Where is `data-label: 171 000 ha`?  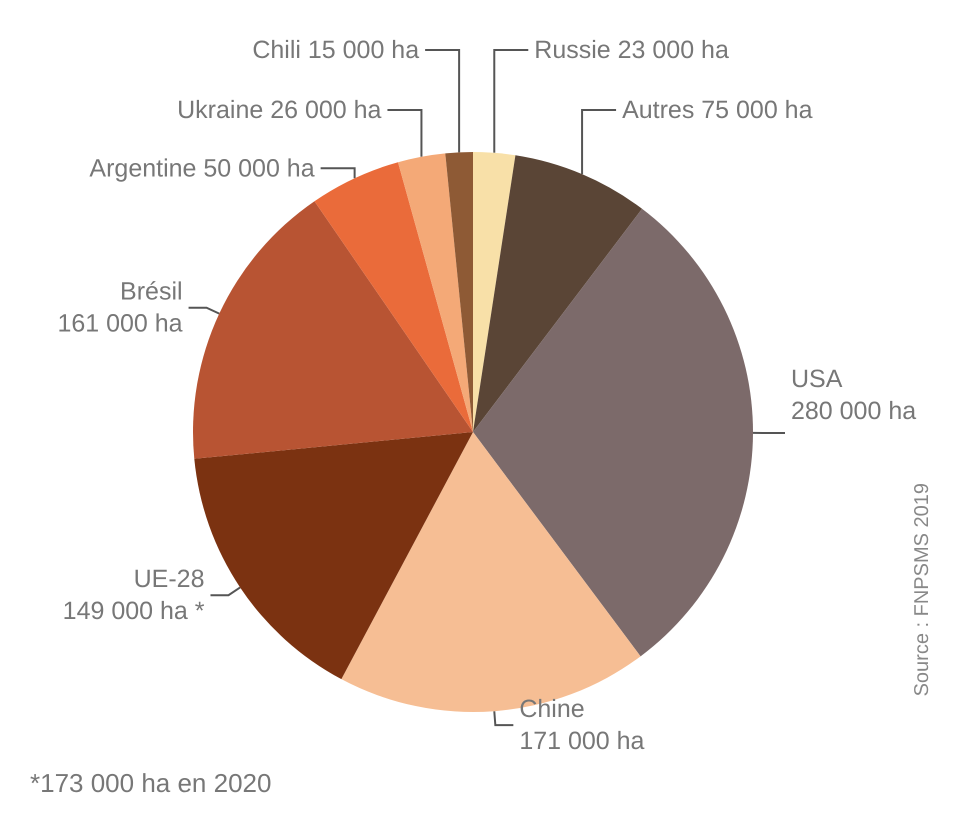
data-label: 171 000 ha is located at coordinates (582, 741).